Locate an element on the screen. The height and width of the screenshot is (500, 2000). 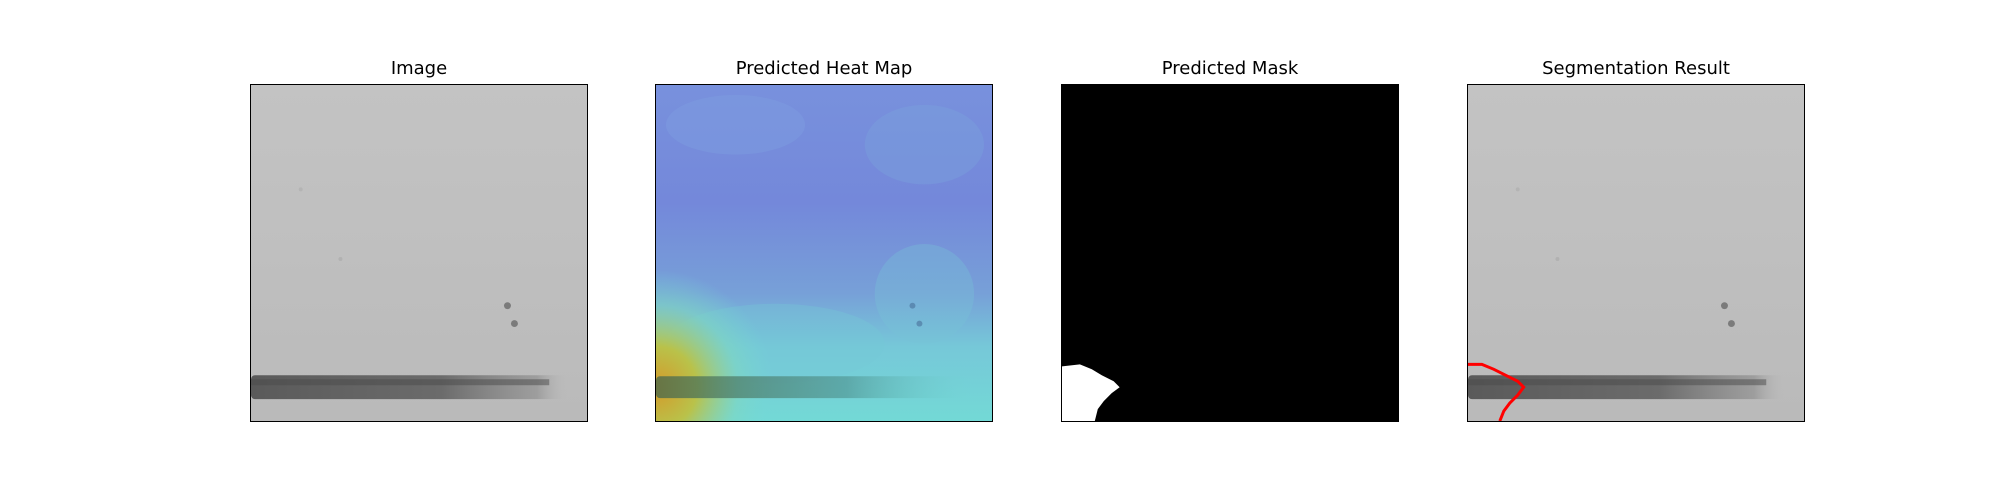
panel-title: Predicted Mask is located at coordinates (1230, 68).